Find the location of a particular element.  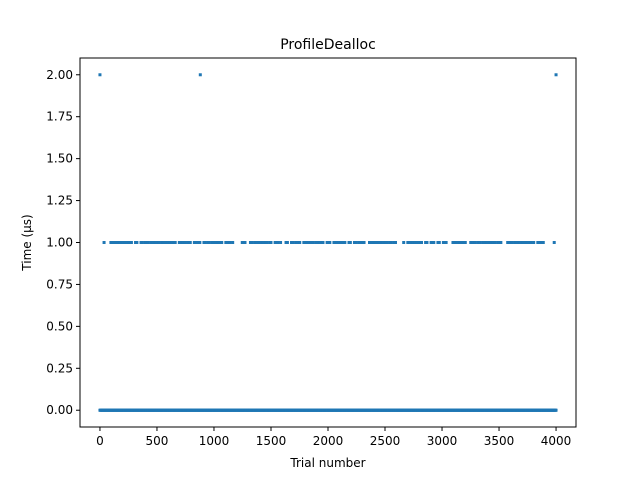

x-tick-label: 500 is located at coordinates (157, 441).